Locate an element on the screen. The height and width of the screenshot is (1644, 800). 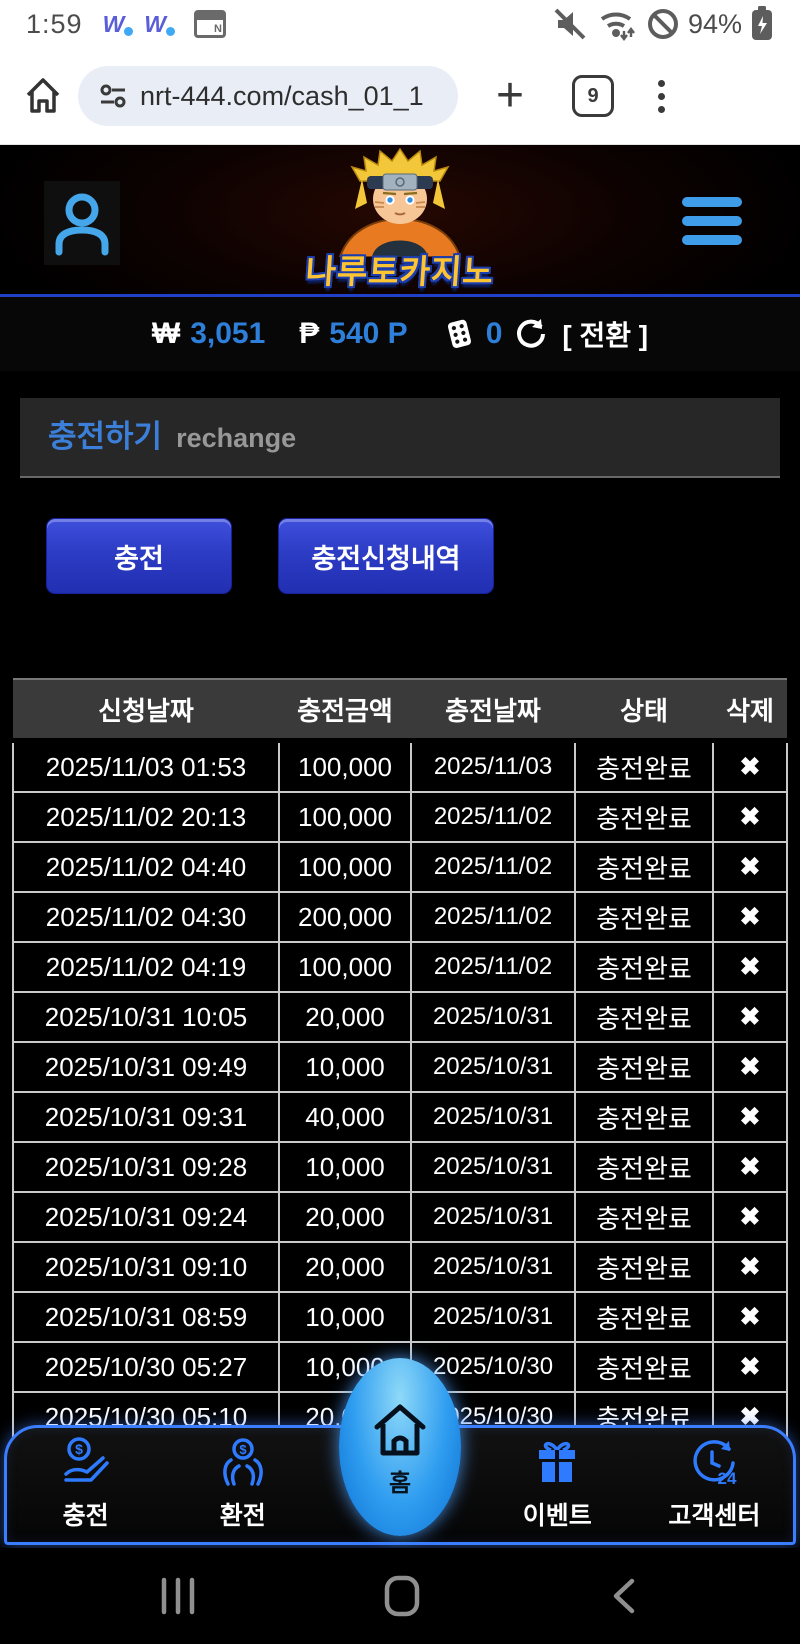
action-buttons: 충전 충전신청내역 is located at coordinates (423, 556).